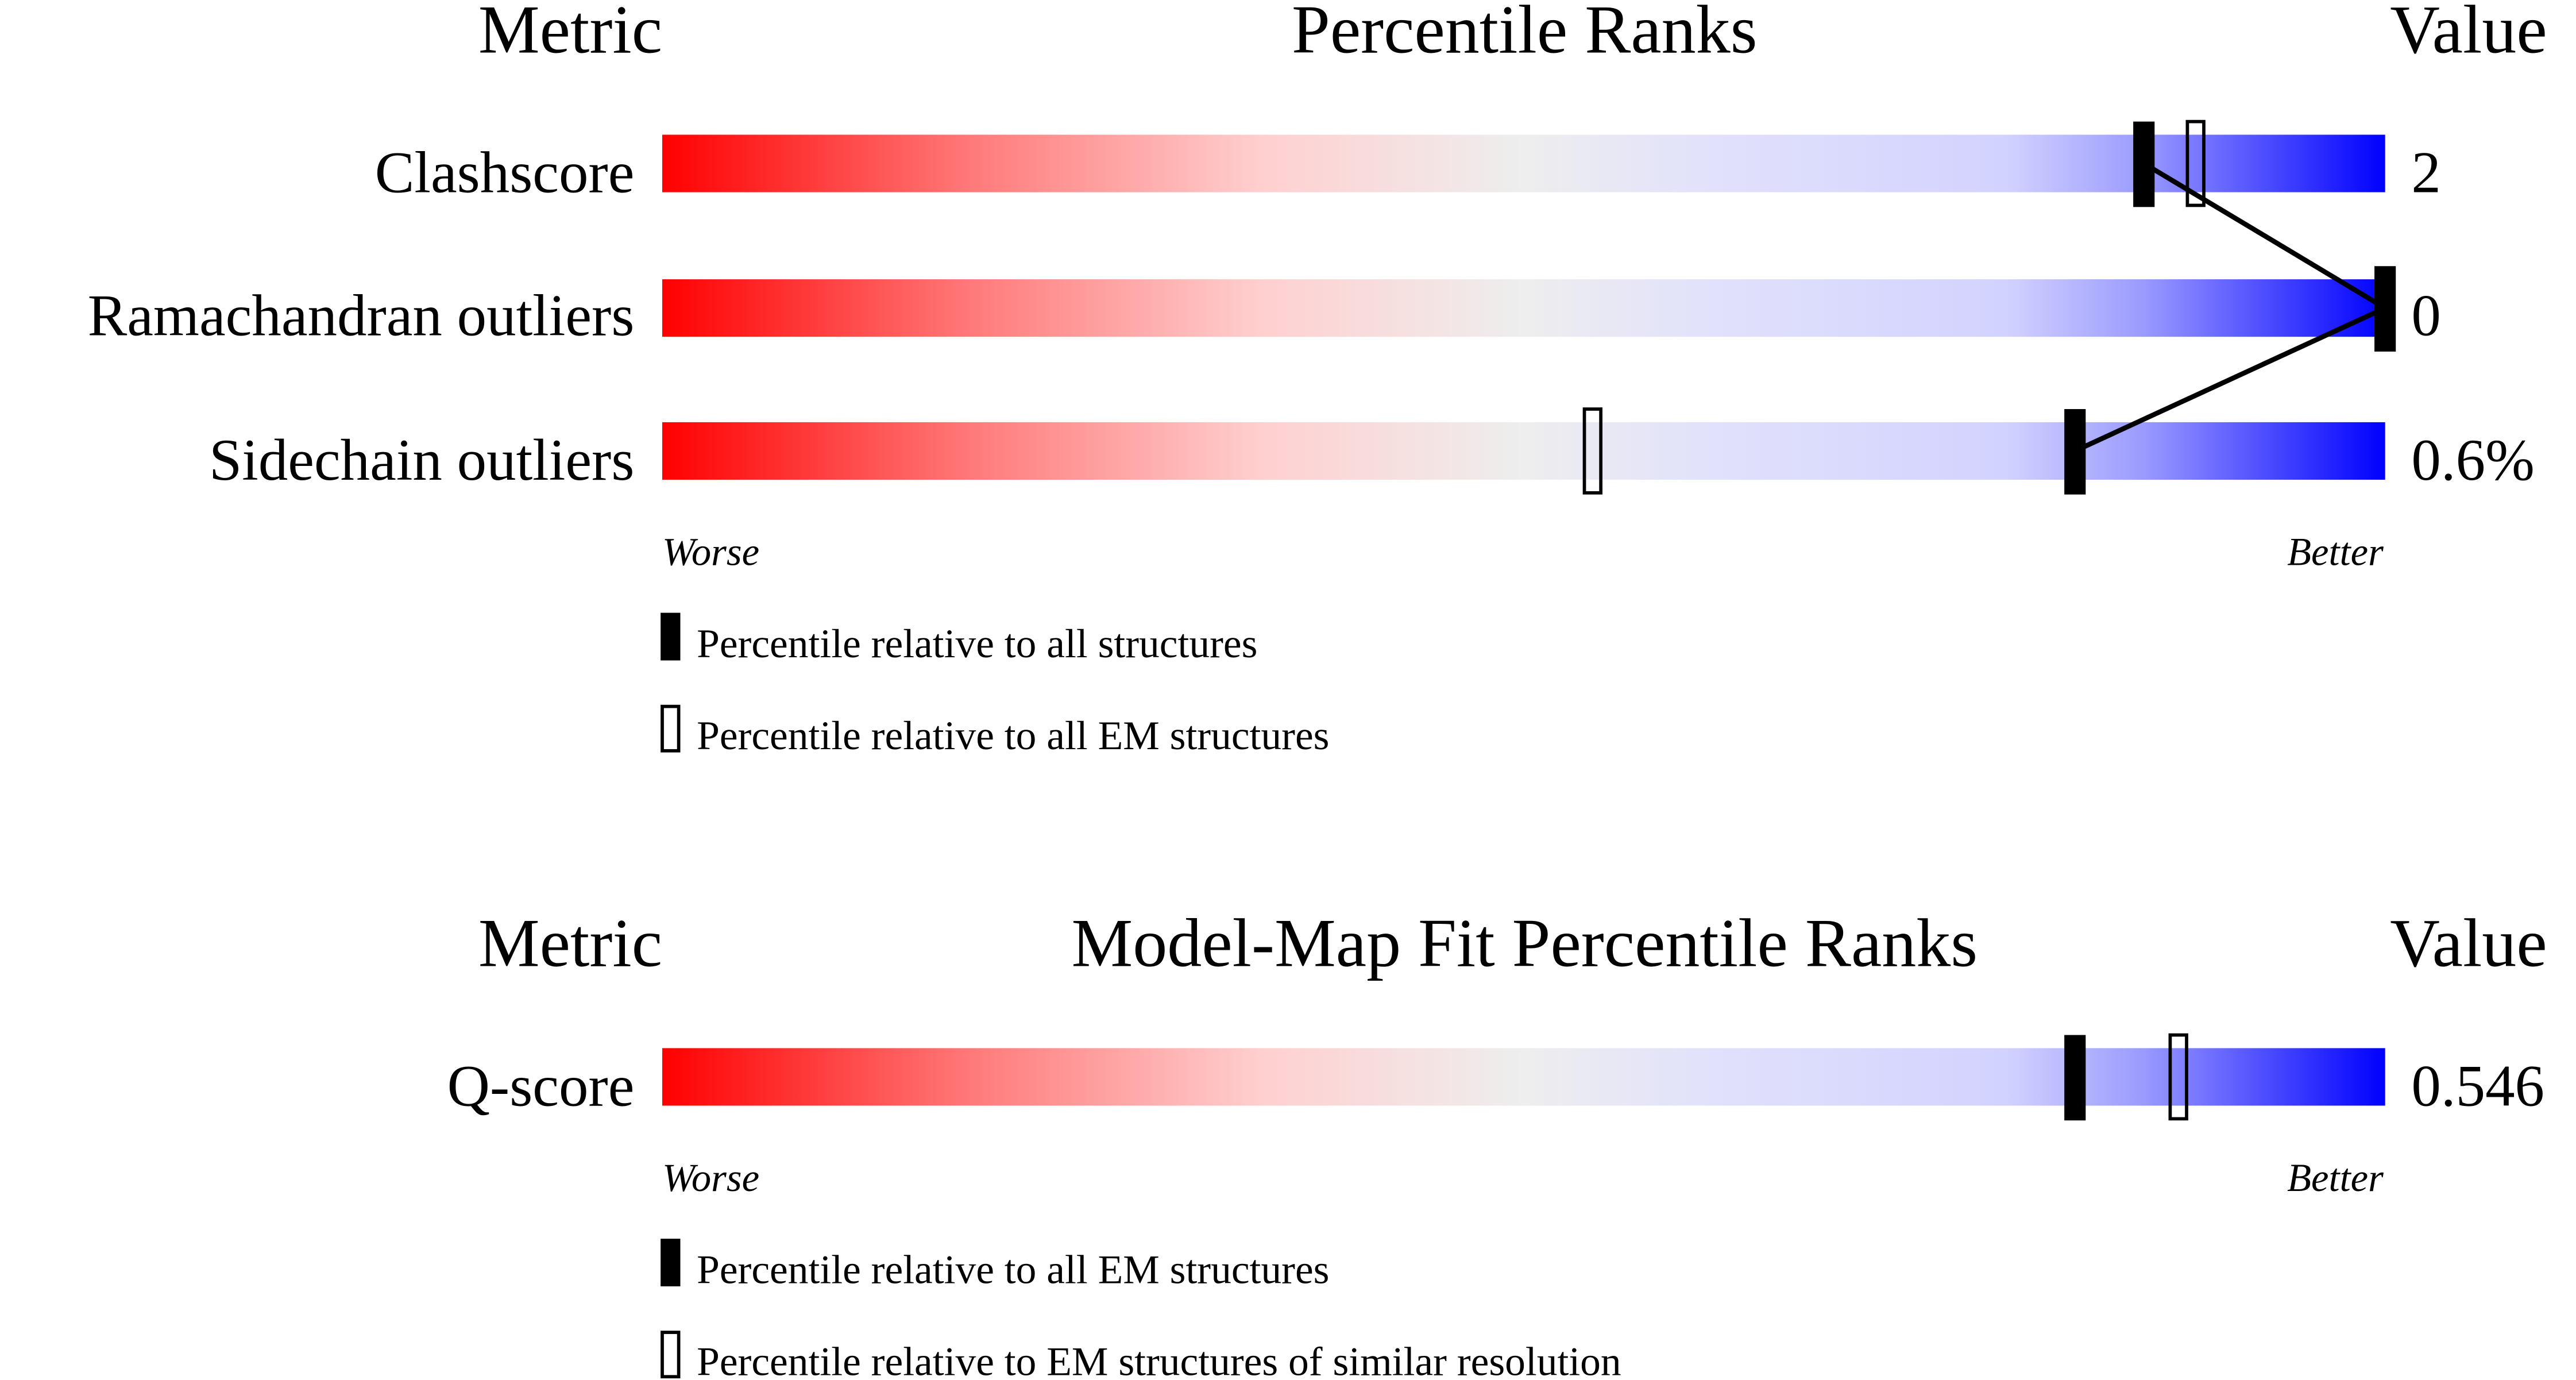 Image resolution: width=2576 pixels, height=1380 pixels. I want to click on metric-label: Sidechain outliers, so click(421, 460).